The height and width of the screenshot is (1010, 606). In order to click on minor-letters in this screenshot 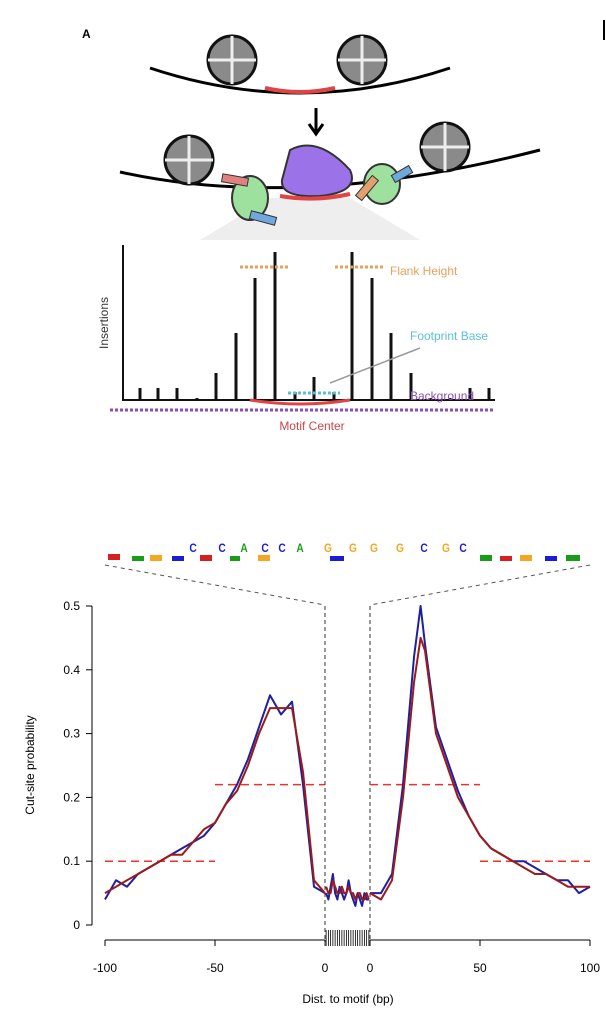, I will do `click(344, 557)`.